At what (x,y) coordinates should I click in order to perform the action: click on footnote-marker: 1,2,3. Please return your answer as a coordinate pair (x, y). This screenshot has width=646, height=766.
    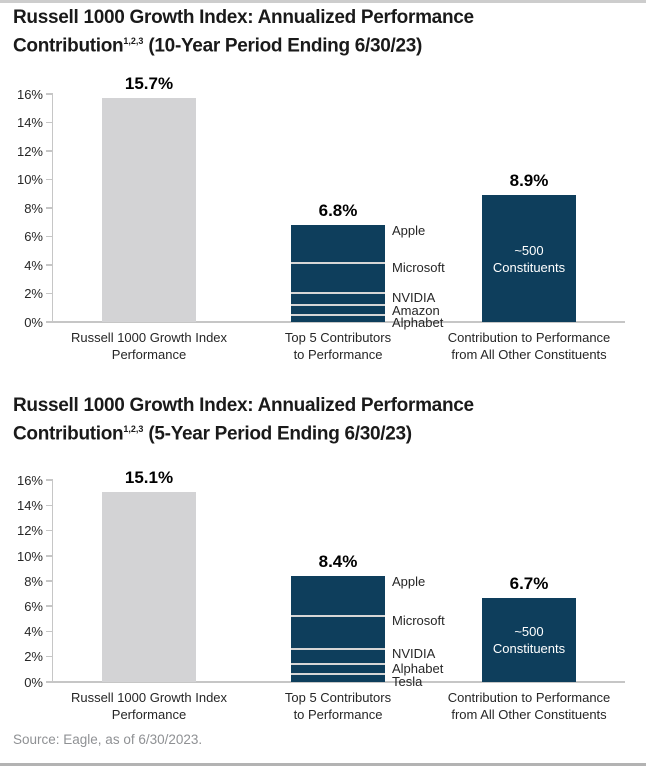
    Looking at the image, I should click on (133, 428).